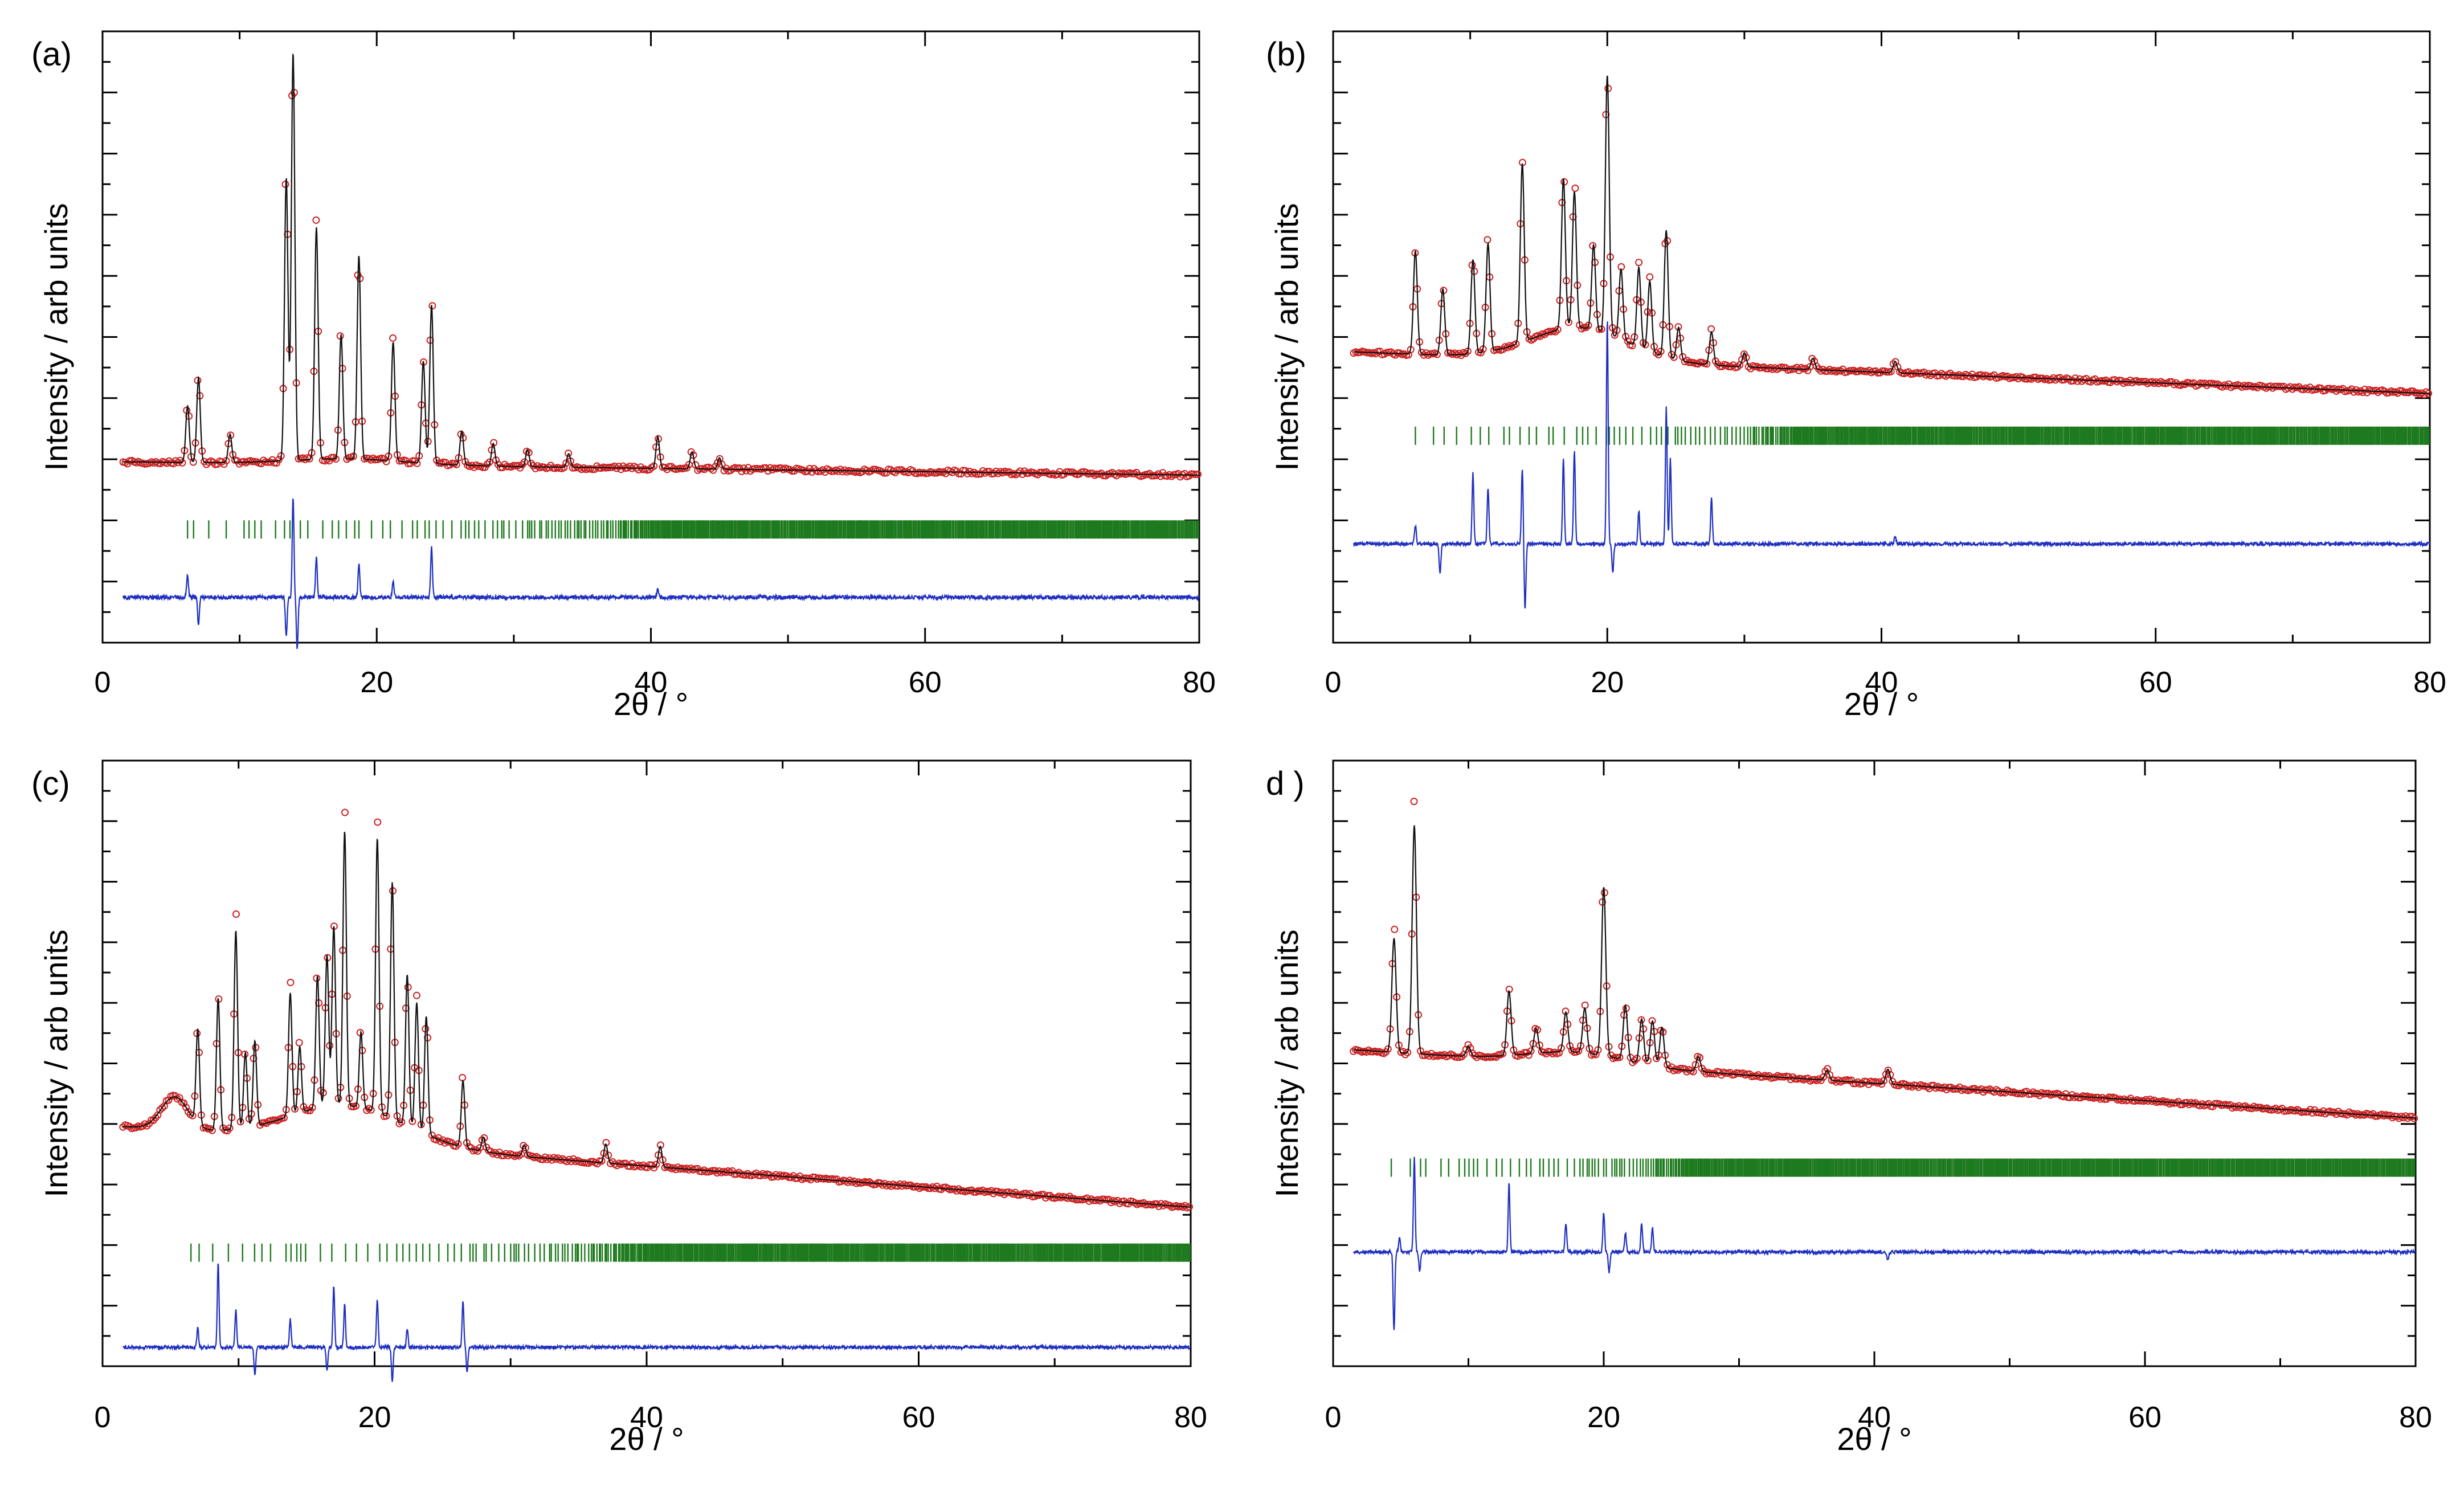  What do you see at coordinates (2415, 1417) in the screenshot?
I see `x-tick-label: 80` at bounding box center [2415, 1417].